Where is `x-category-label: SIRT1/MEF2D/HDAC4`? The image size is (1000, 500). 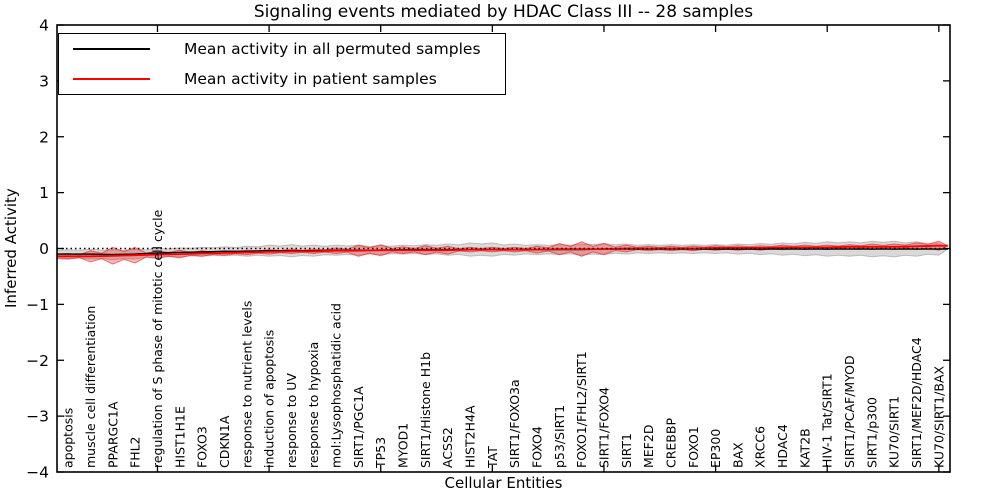 x-category-label: SIRT1/MEF2D/HDAC4 is located at coordinates (916, 402).